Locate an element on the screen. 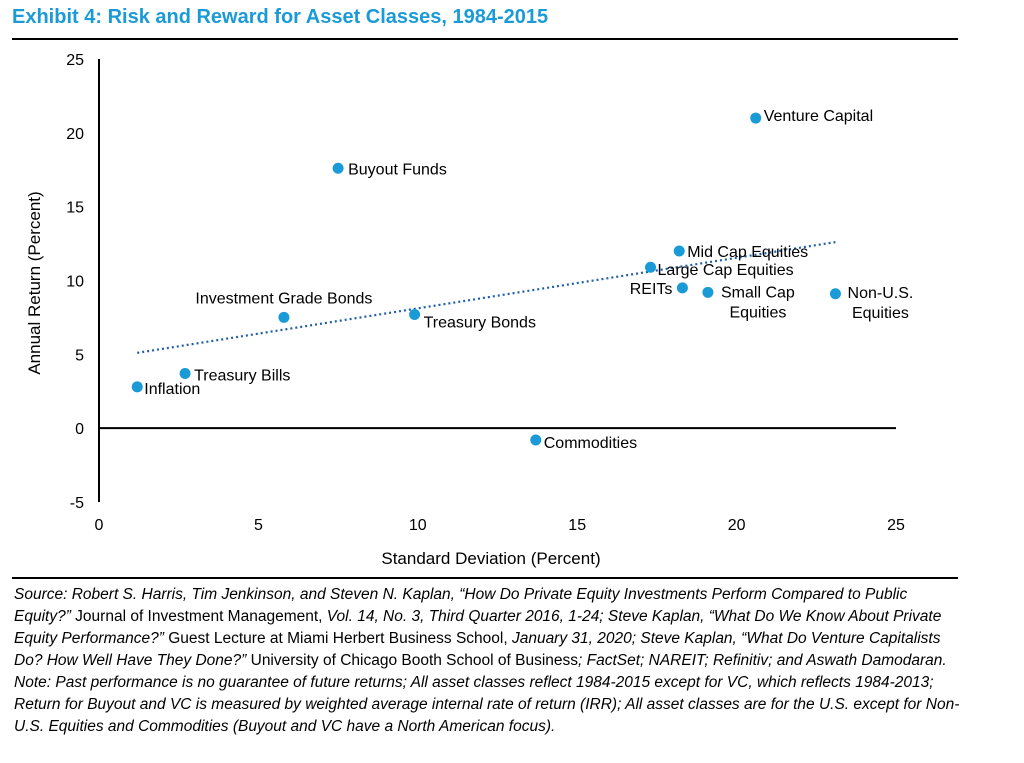  point-label: Treasury Bills is located at coordinates (242, 376).